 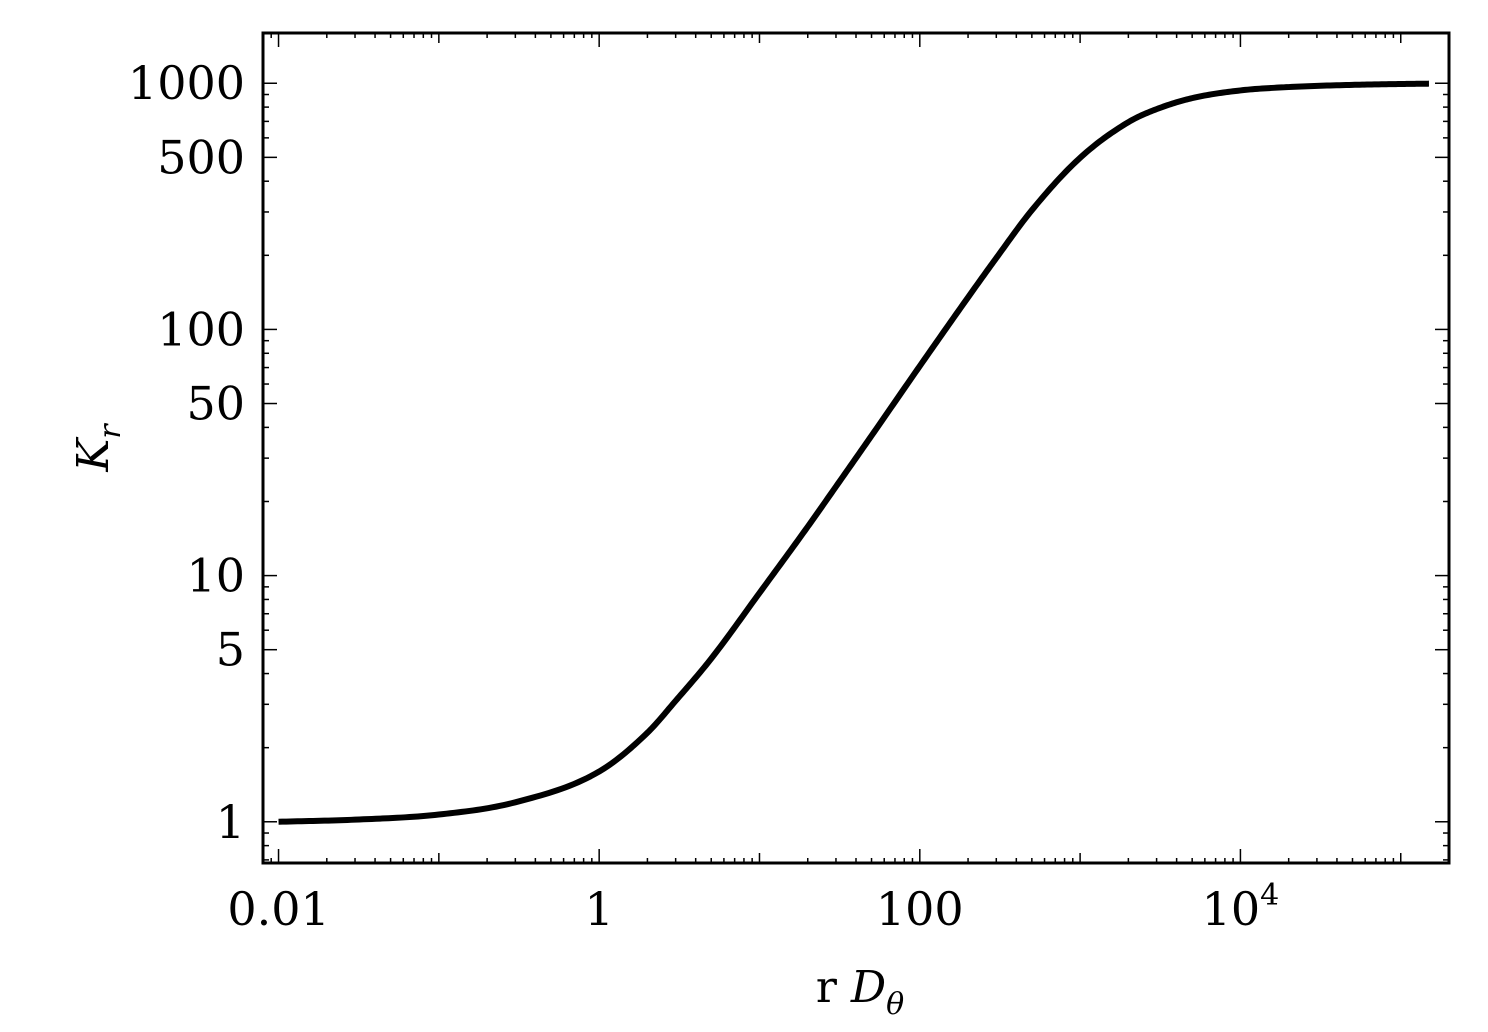 I want to click on y-axis-title: Kr, so click(x=98, y=448).